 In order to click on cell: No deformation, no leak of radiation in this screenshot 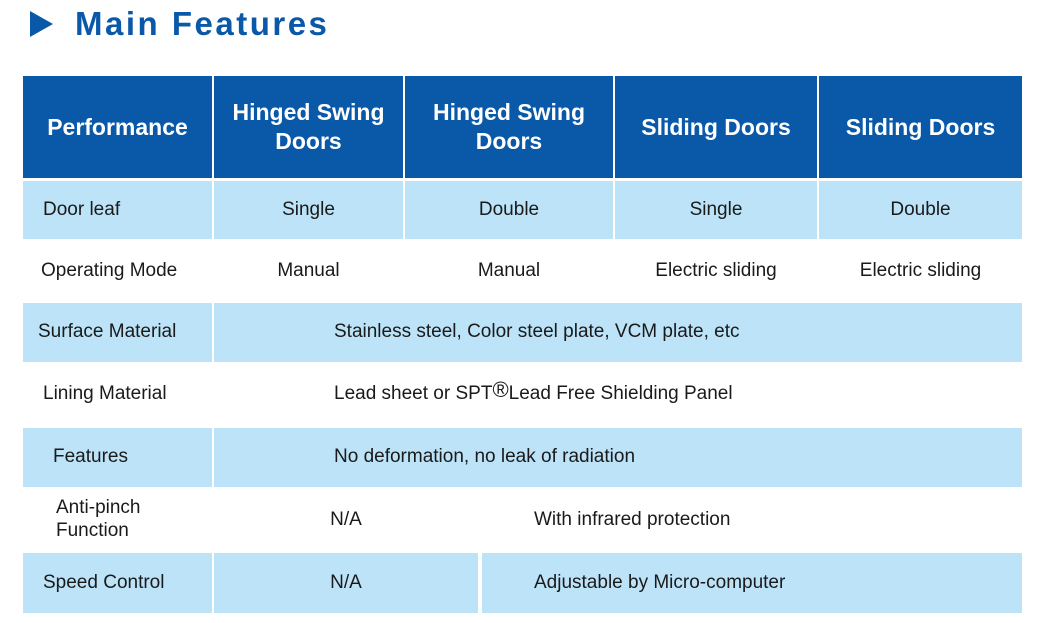, I will do `click(618, 457)`.